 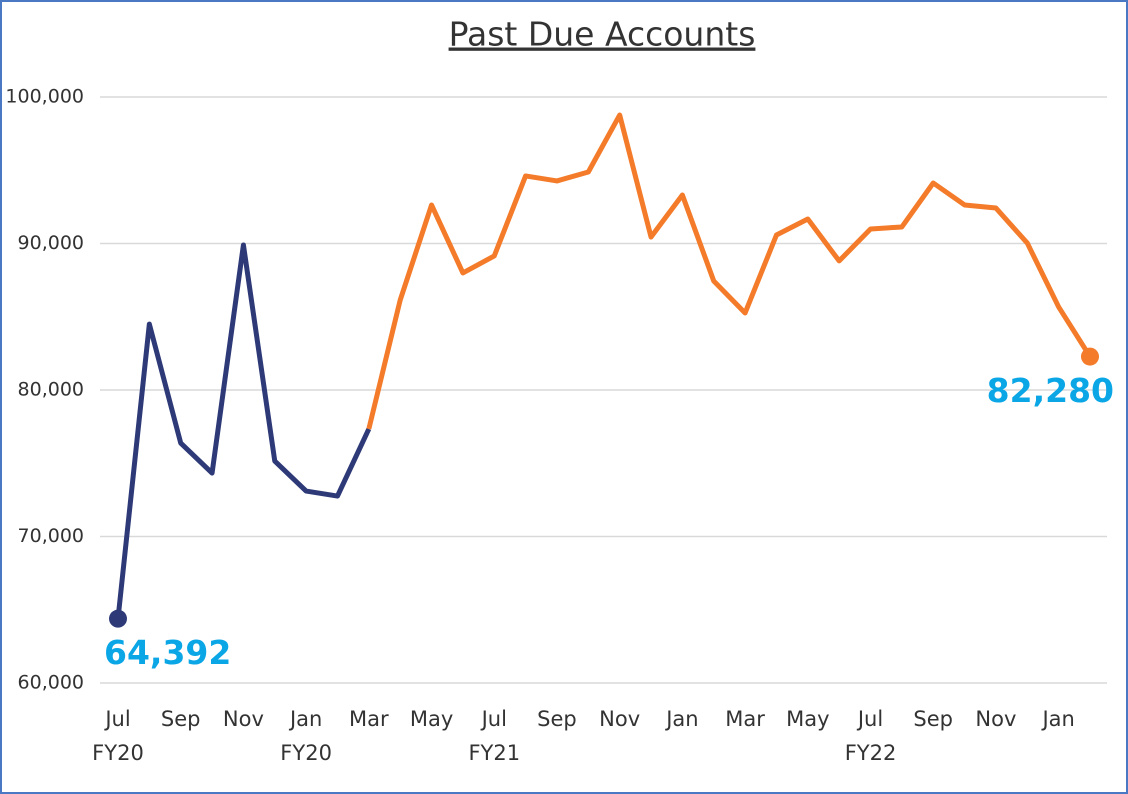 What do you see at coordinates (51, 536) in the screenshot?
I see `y-tick-label: 70,000` at bounding box center [51, 536].